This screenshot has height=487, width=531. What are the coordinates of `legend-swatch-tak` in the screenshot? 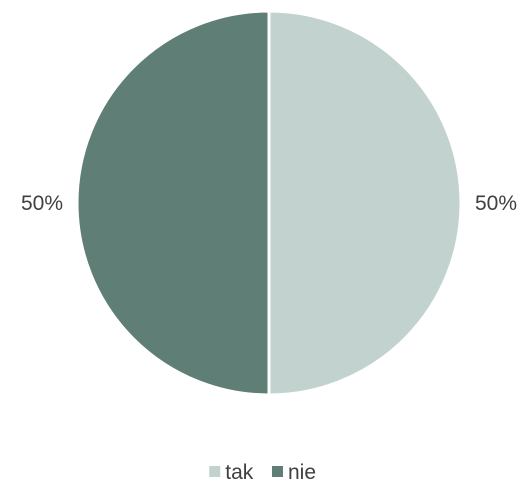 It's located at (215, 471).